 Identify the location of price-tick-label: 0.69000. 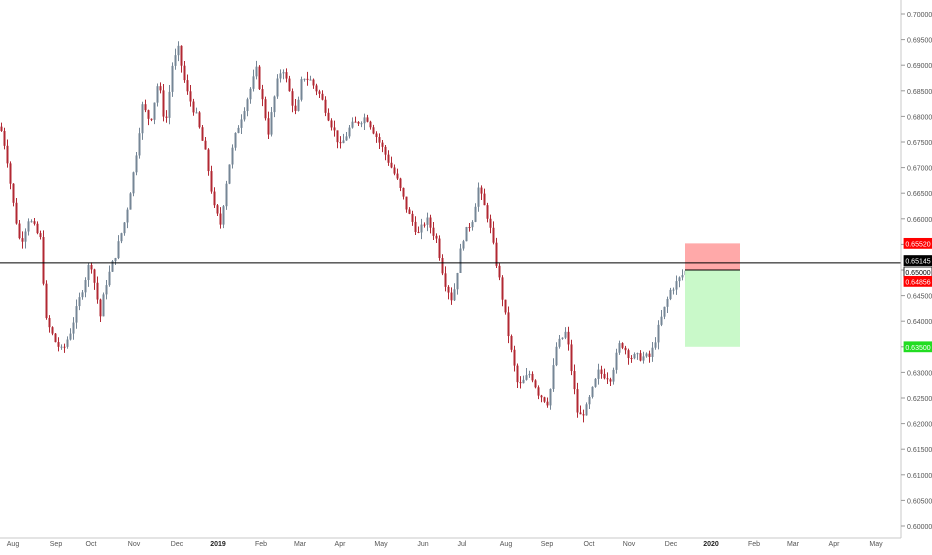
(919, 66).